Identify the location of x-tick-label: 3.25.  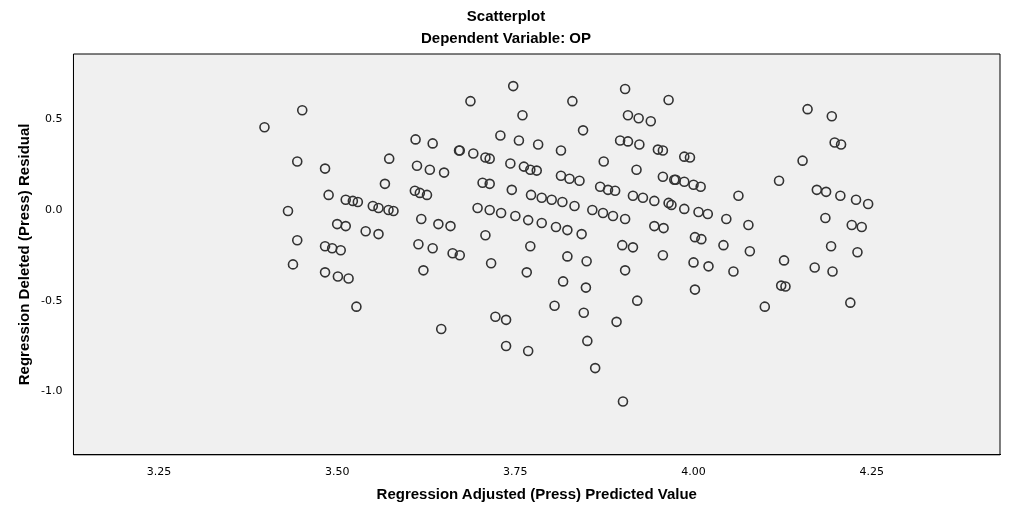
(159, 472).